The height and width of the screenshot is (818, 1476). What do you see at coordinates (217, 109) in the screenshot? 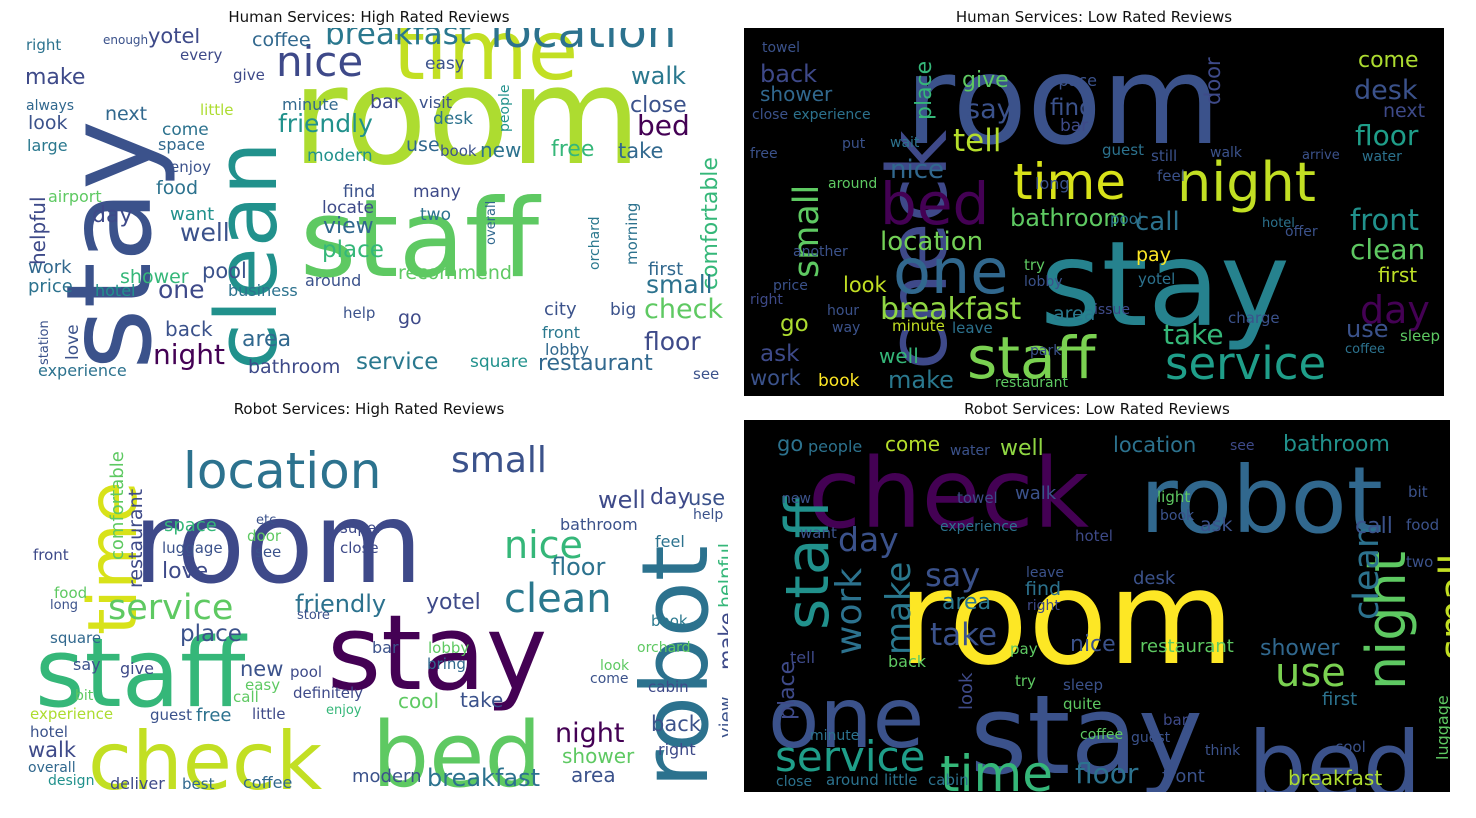
I see `cloud-word: little` at bounding box center [217, 109].